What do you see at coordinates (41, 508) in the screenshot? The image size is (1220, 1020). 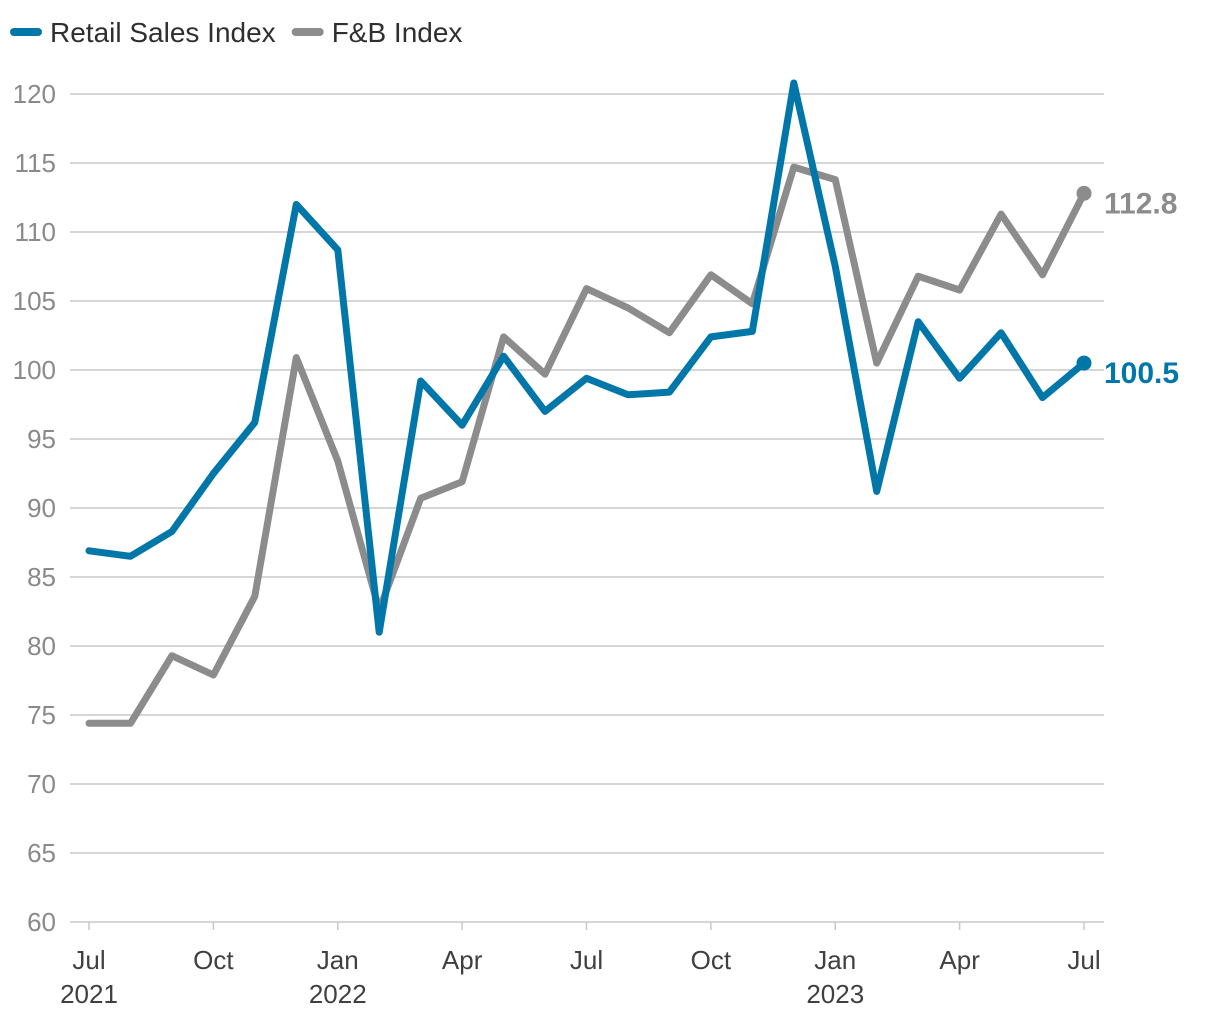 I see `y-tick-label-90: 90` at bounding box center [41, 508].